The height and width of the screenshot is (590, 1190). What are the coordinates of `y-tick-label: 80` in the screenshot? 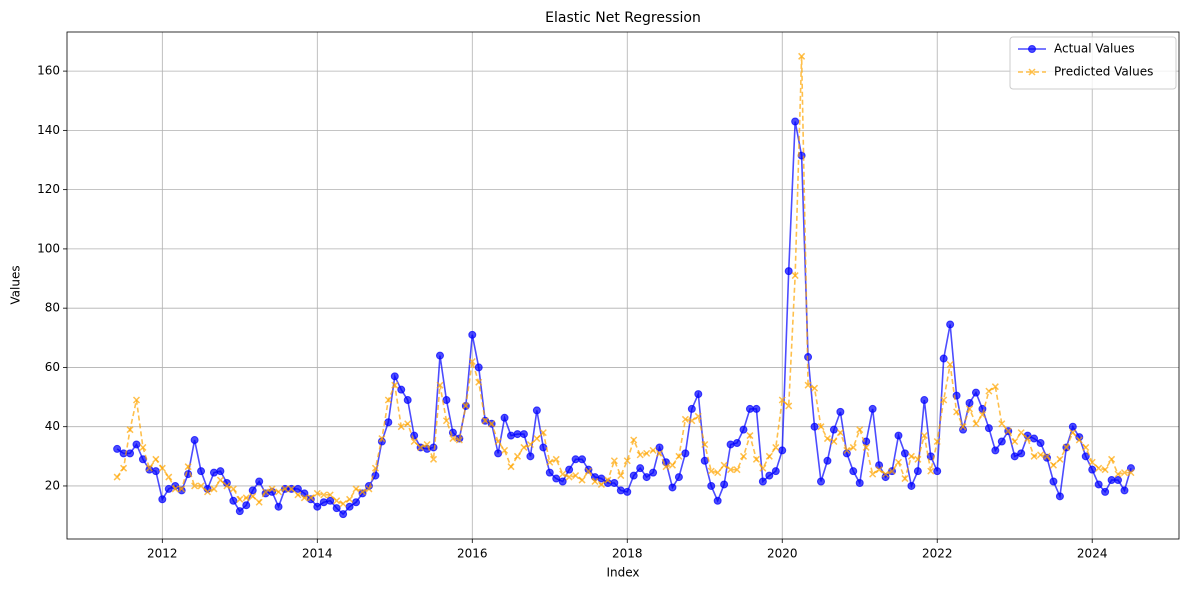 It's located at (52, 308).